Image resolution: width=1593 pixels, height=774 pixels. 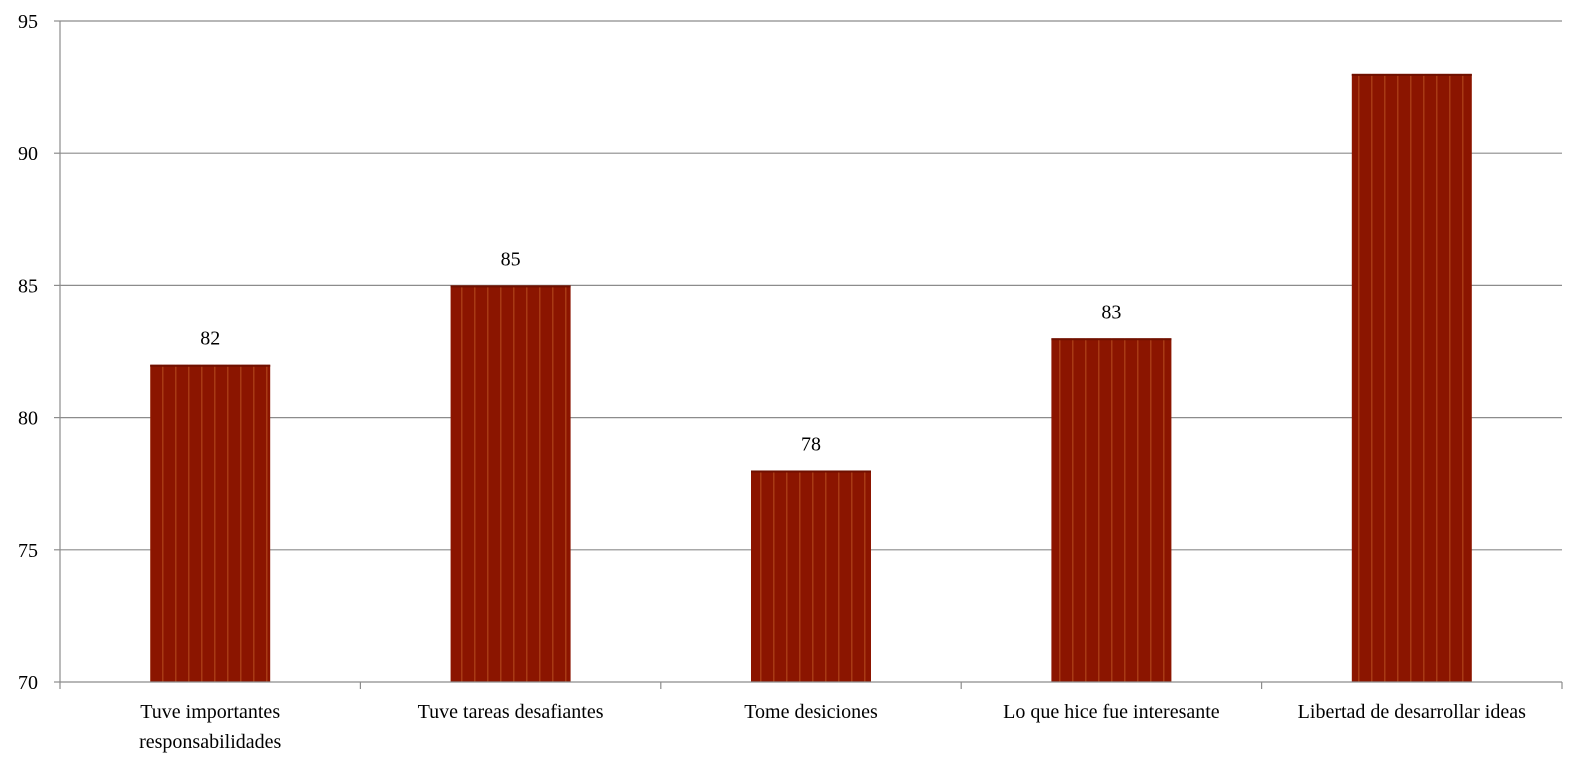 I want to click on data-label: 78, so click(x=811, y=444).